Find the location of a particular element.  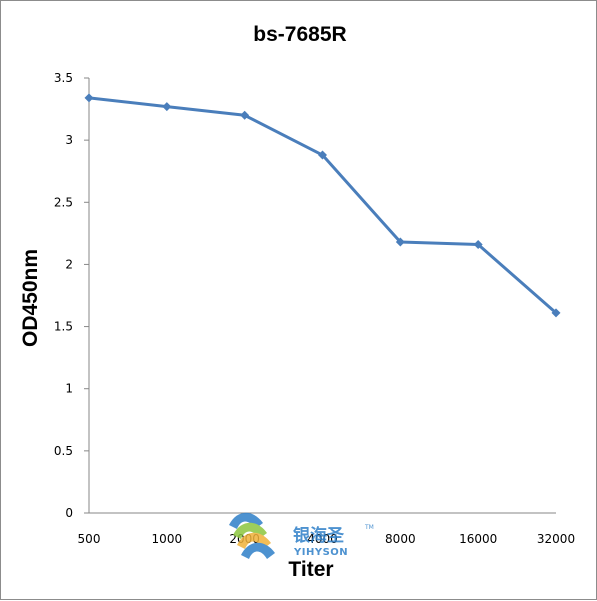

brand-name-en: YIHYSON is located at coordinates (320, 552).